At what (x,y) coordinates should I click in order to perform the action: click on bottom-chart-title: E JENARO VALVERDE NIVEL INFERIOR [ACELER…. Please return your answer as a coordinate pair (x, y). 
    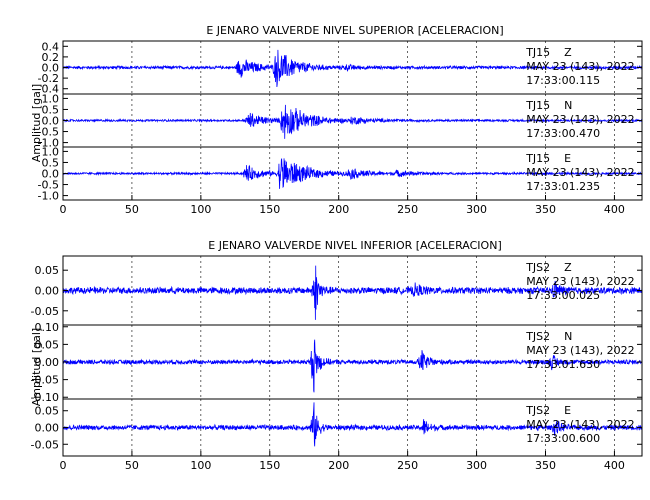
    Looking at the image, I should click on (354, 245).